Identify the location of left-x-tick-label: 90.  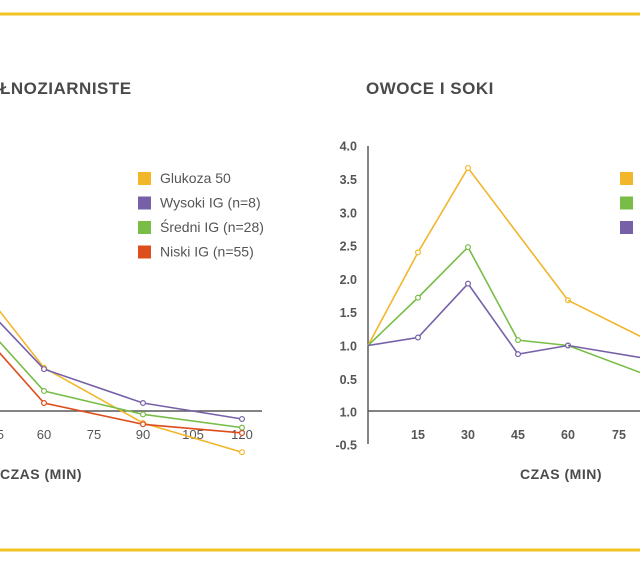
(143, 434).